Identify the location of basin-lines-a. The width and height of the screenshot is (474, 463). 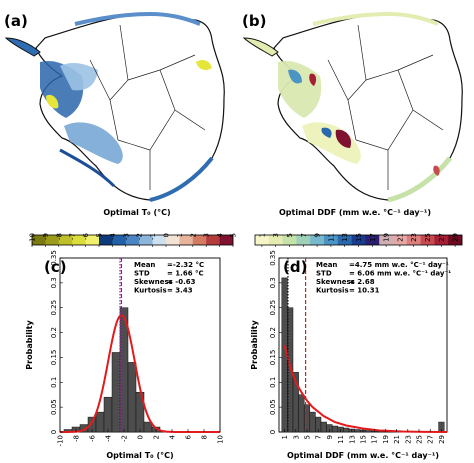
(147, 107).